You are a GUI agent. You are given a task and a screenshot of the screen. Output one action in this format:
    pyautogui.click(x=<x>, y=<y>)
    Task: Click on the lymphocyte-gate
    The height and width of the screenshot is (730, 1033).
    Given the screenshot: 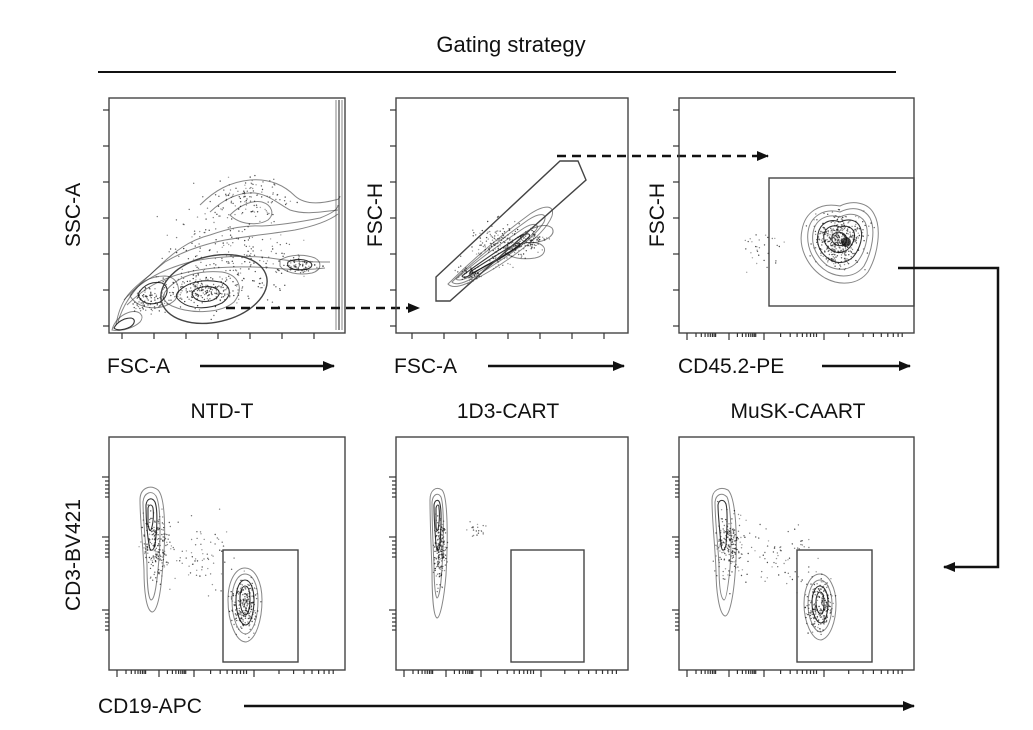 What is the action you would take?
    pyautogui.click(x=214, y=289)
    